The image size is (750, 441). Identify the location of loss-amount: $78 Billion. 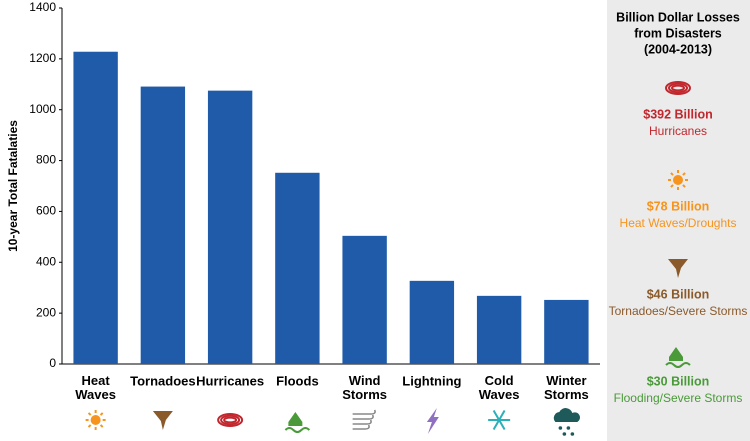
(678, 206).